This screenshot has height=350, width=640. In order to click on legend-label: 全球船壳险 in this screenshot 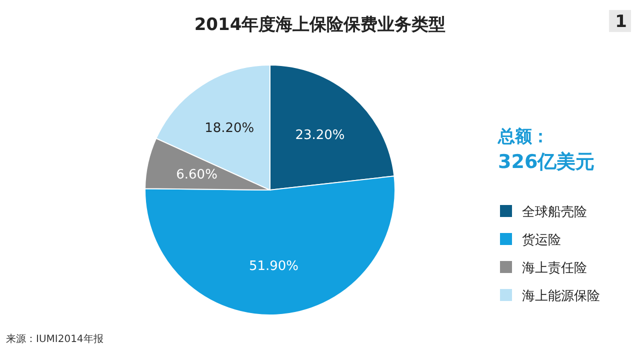, I will do `click(554, 212)`.